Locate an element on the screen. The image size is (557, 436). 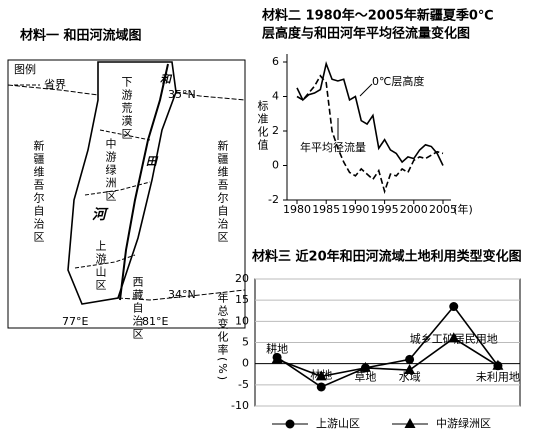
y-tick-label: 6 is located at coordinates (275, 61).